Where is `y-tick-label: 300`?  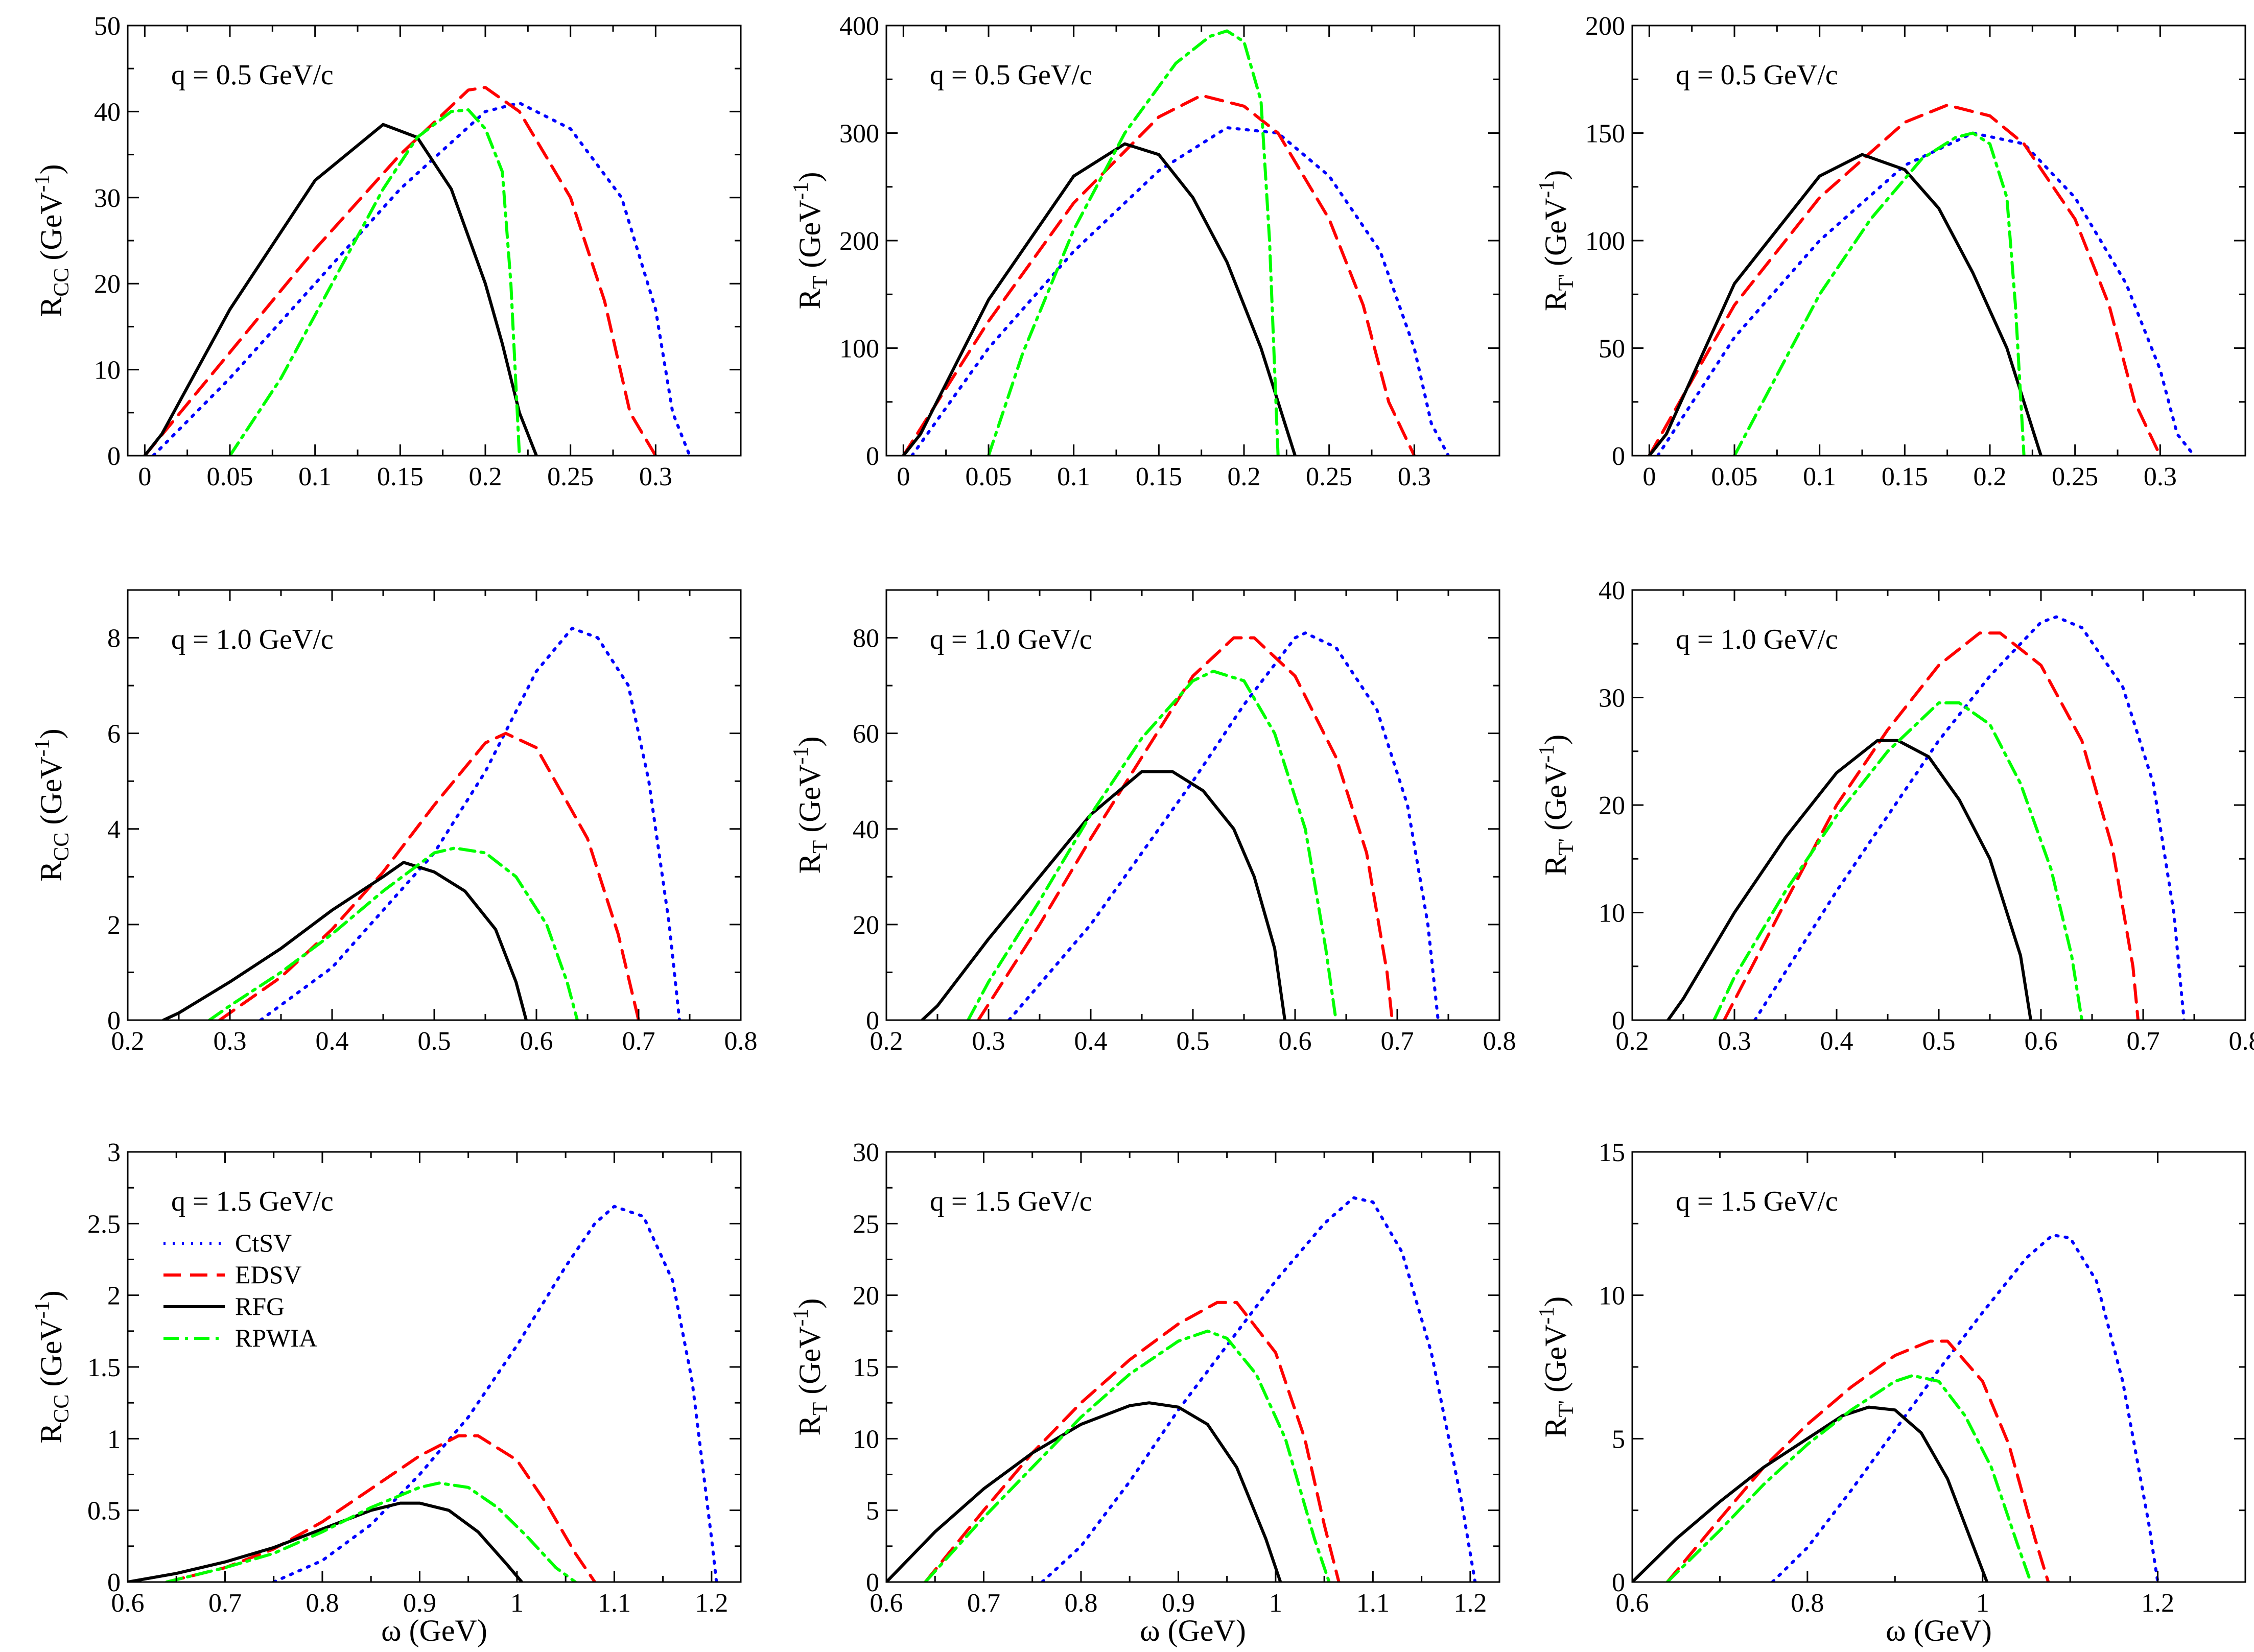 y-tick-label: 300 is located at coordinates (859, 134).